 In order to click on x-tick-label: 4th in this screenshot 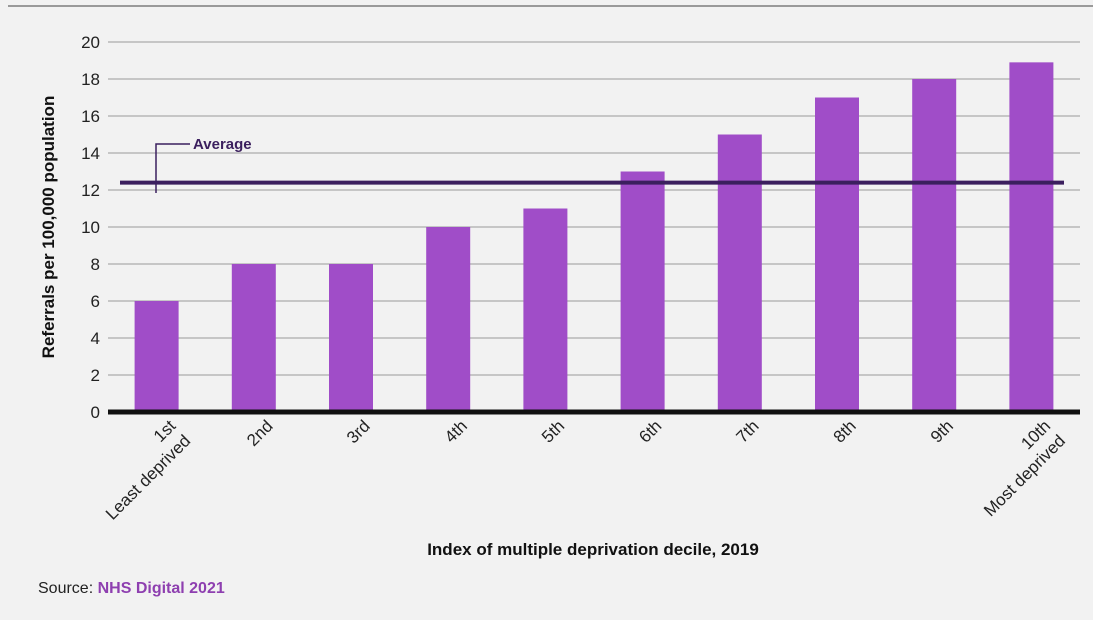, I will do `click(456, 431)`.